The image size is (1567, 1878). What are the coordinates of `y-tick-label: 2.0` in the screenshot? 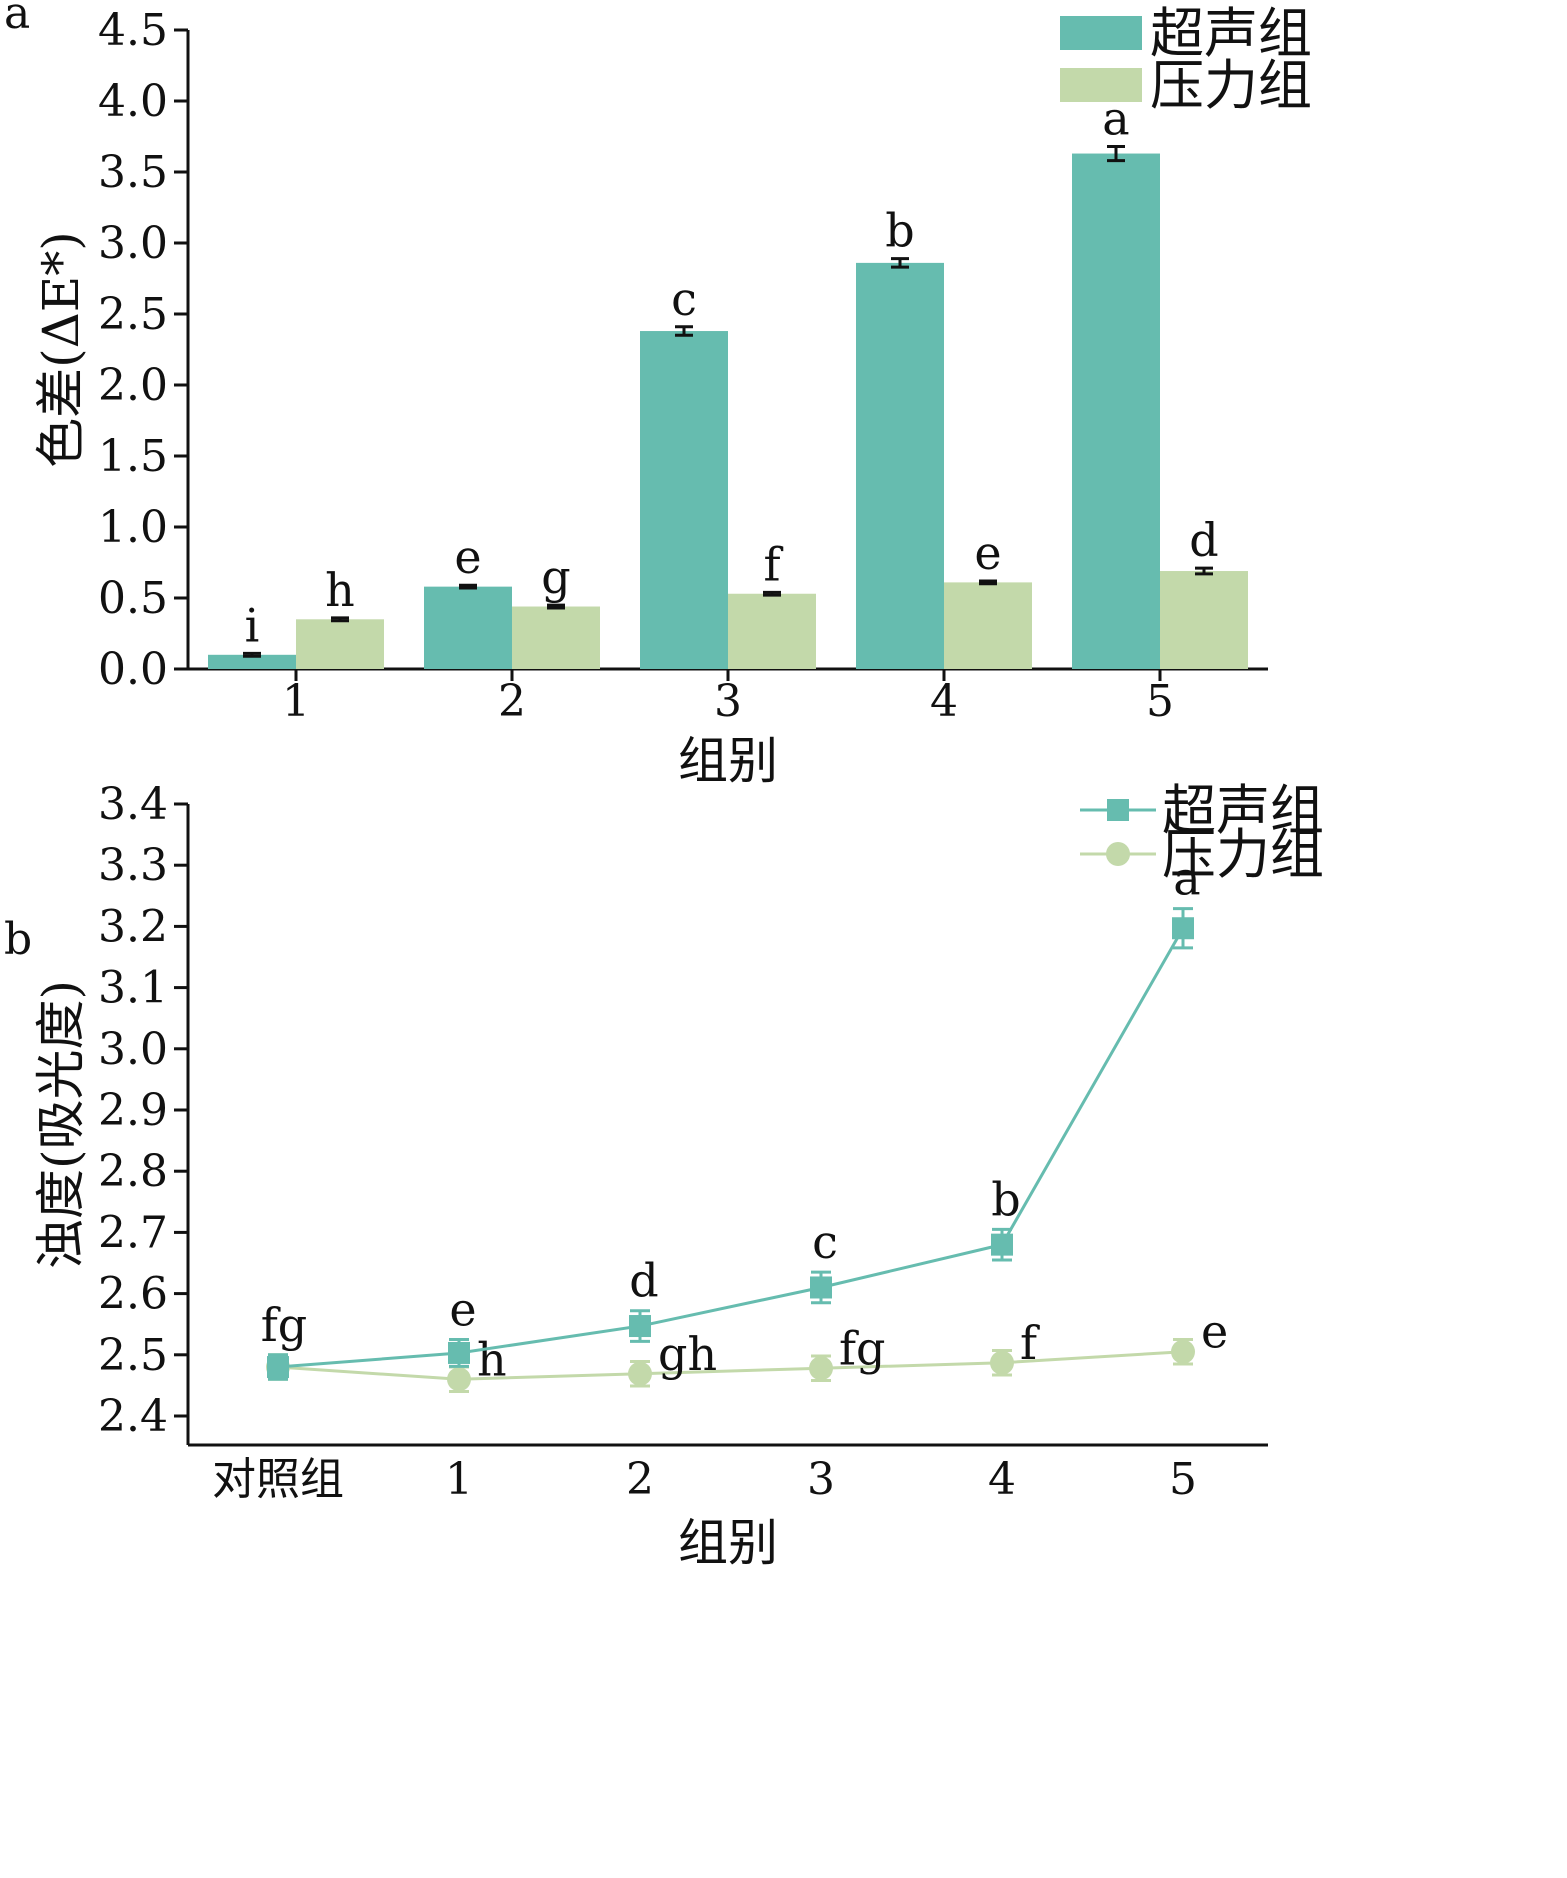 It's located at (133, 385).